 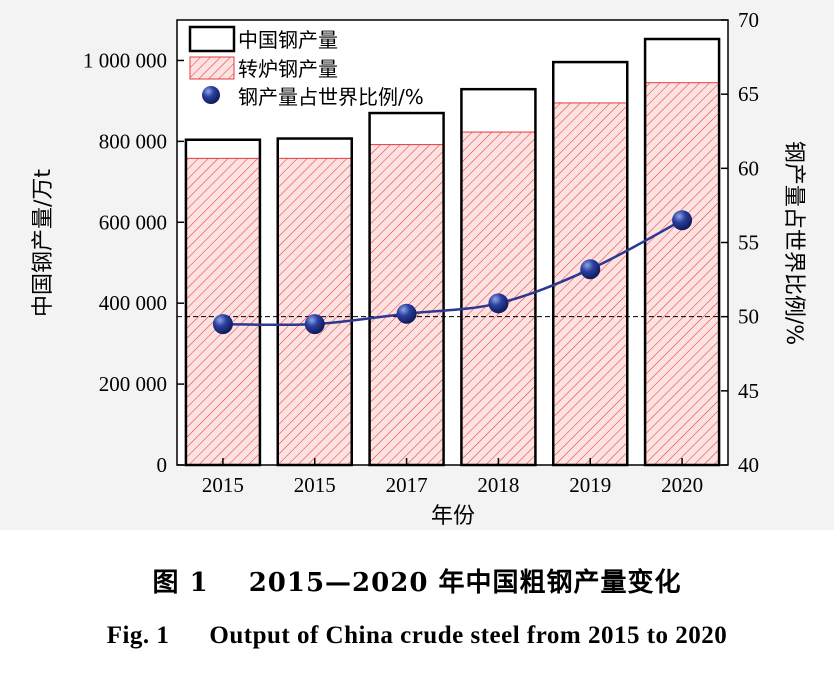 I want to click on left-y-axis-title: 中国钢产量/万t, so click(x=43, y=243).